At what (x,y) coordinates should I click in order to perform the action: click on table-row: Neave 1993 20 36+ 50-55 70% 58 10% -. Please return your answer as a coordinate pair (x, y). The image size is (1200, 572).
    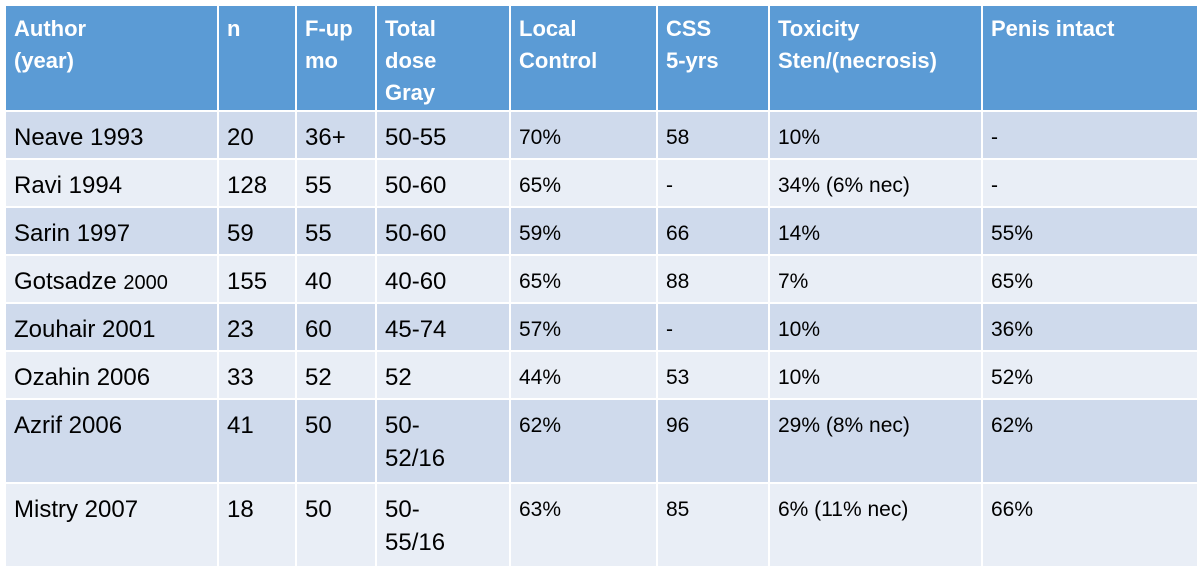
    Looking at the image, I should click on (601, 135).